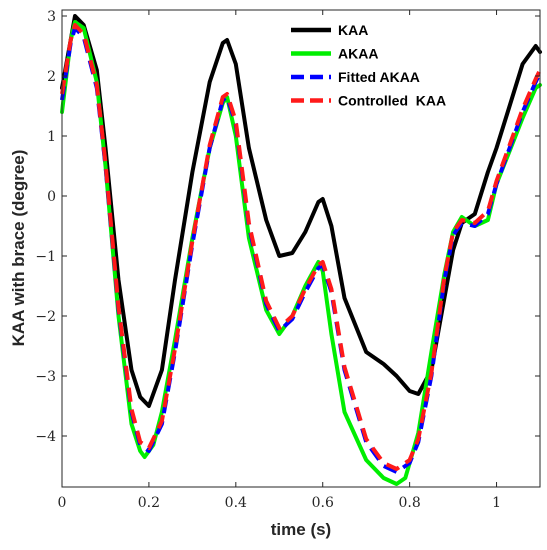 This screenshot has width=547, height=550. I want to click on x-tick-label: 0, so click(62, 503).